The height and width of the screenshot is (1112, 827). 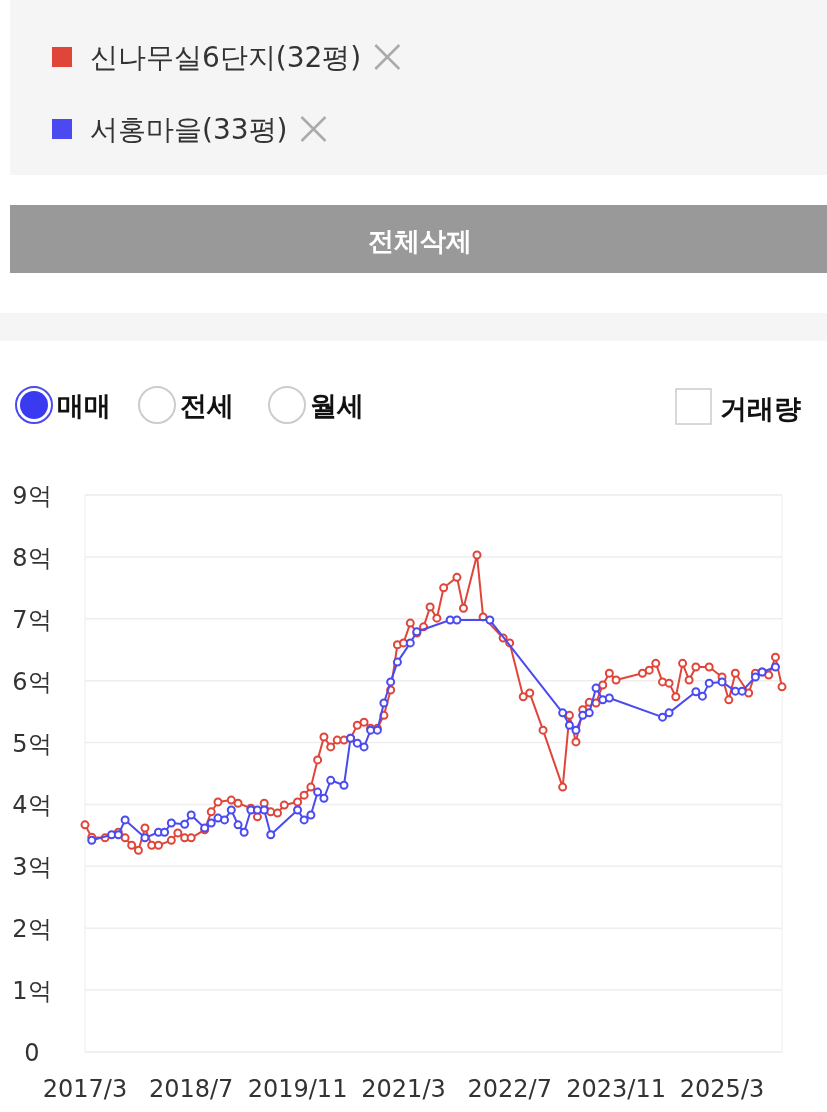 I want to click on x-tick-label: 2025/3, so click(x=722, y=1089).